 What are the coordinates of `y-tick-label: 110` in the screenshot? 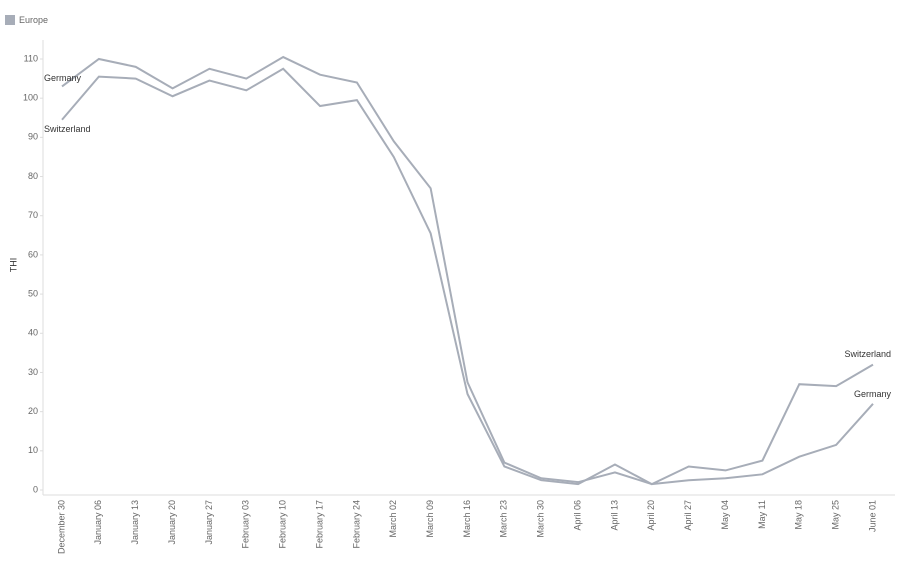 It's located at (31, 58).